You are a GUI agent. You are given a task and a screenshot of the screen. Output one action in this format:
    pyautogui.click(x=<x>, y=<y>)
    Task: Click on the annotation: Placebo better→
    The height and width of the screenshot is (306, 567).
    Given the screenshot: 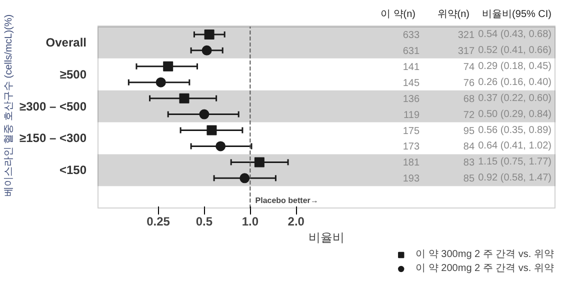 What is the action you would take?
    pyautogui.click(x=286, y=201)
    